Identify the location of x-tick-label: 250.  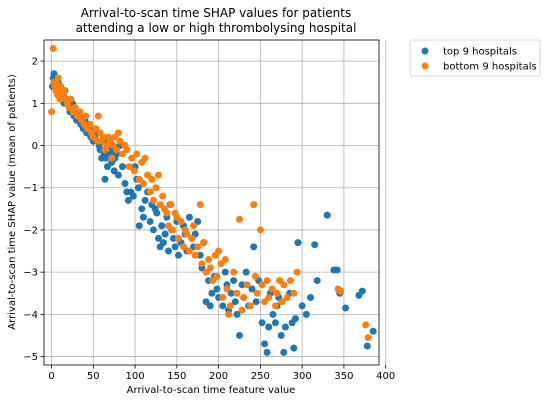
(260, 376).